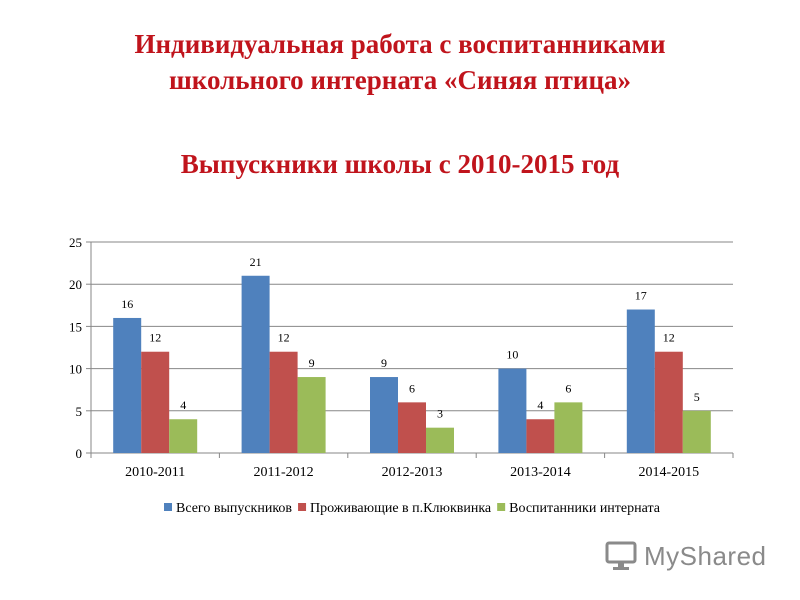  Describe the element at coordinates (400, 44) in the screenshot. I see `slide-title-line-1: Индивидуальная работа с воспитанниками` at that location.